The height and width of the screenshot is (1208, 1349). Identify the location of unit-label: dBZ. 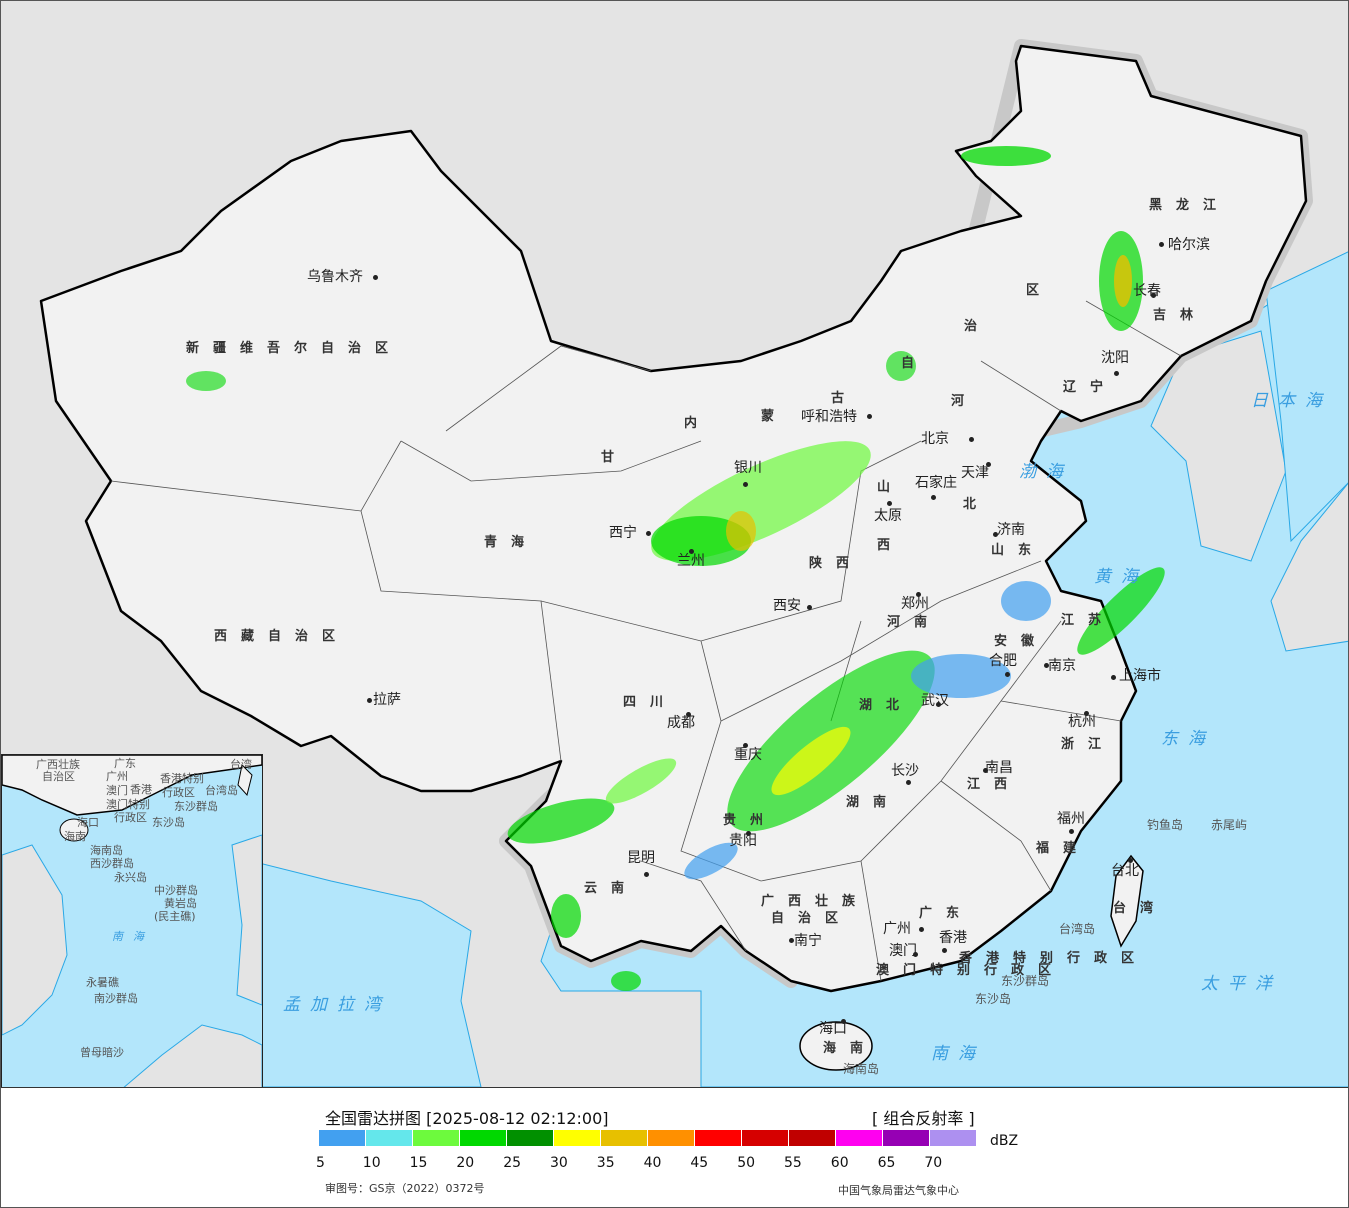
(1004, 1141).